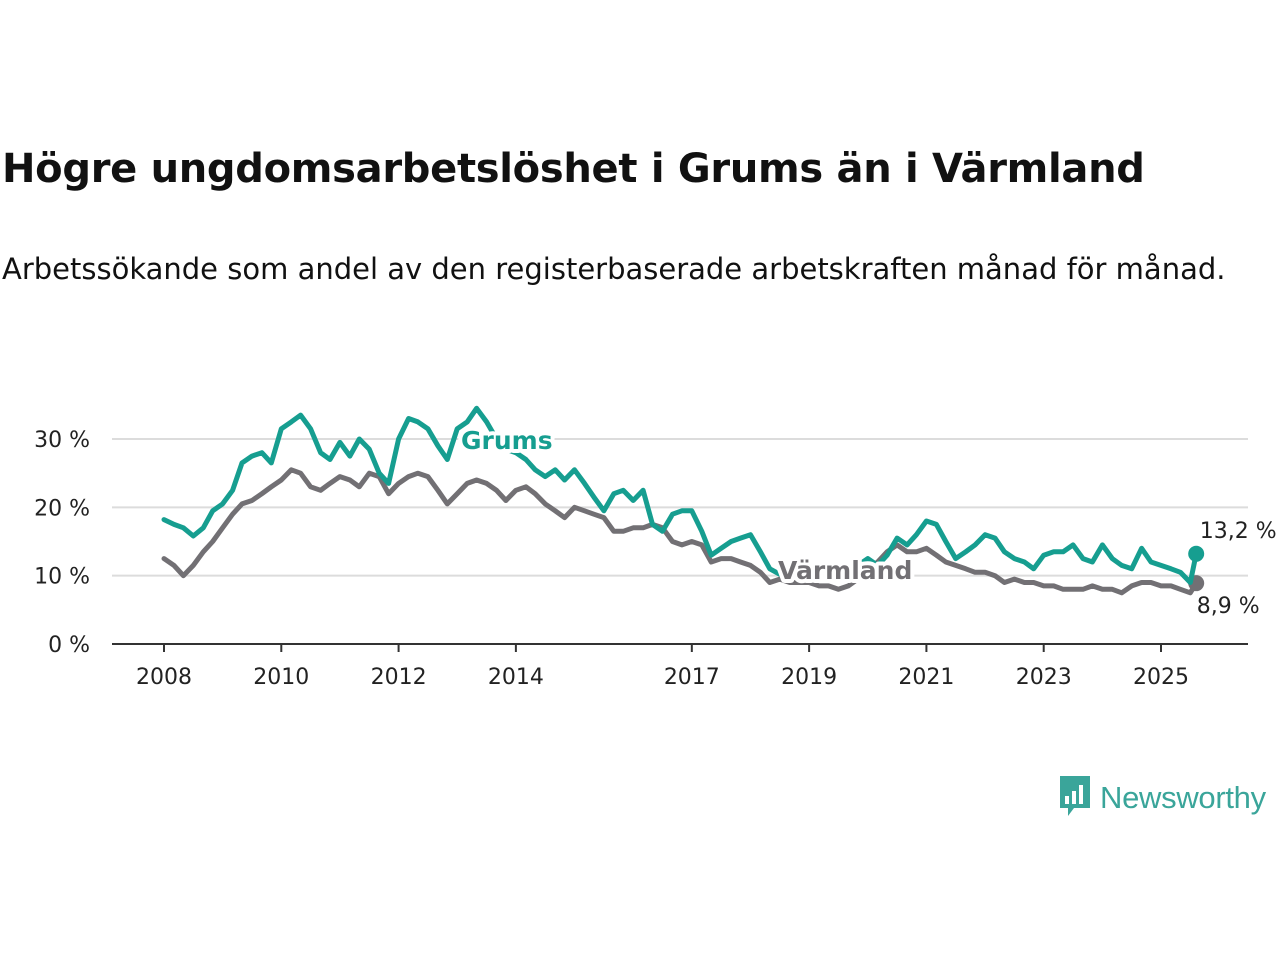 Image resolution: width=1280 pixels, height=960 pixels. What do you see at coordinates (926, 677) in the screenshot?
I see `x-tick-label: 2021` at bounding box center [926, 677].